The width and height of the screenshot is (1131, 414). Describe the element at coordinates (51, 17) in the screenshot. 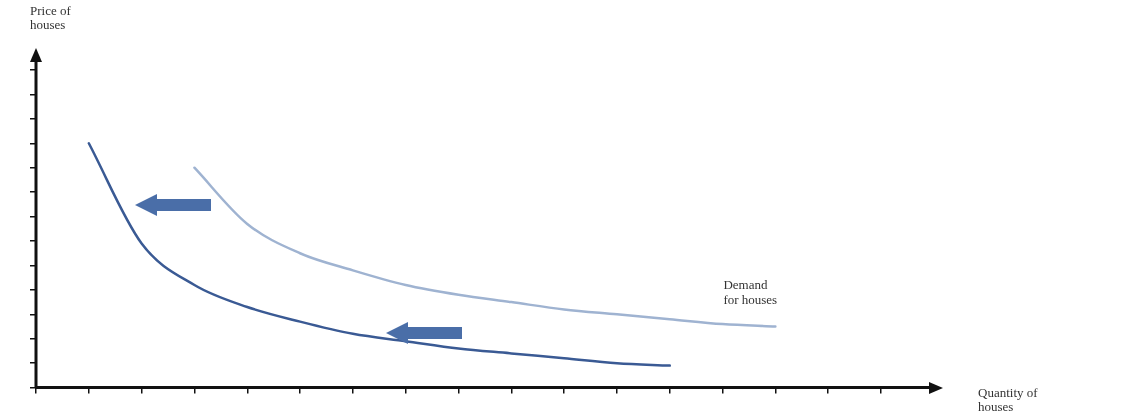

I see `text: Price of houses` at that location.